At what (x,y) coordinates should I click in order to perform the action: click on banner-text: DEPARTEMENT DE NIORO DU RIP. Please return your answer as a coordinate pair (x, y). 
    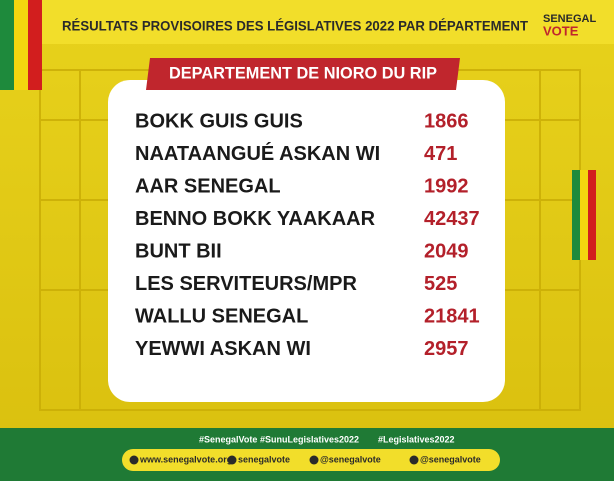
    Looking at the image, I should click on (303, 72).